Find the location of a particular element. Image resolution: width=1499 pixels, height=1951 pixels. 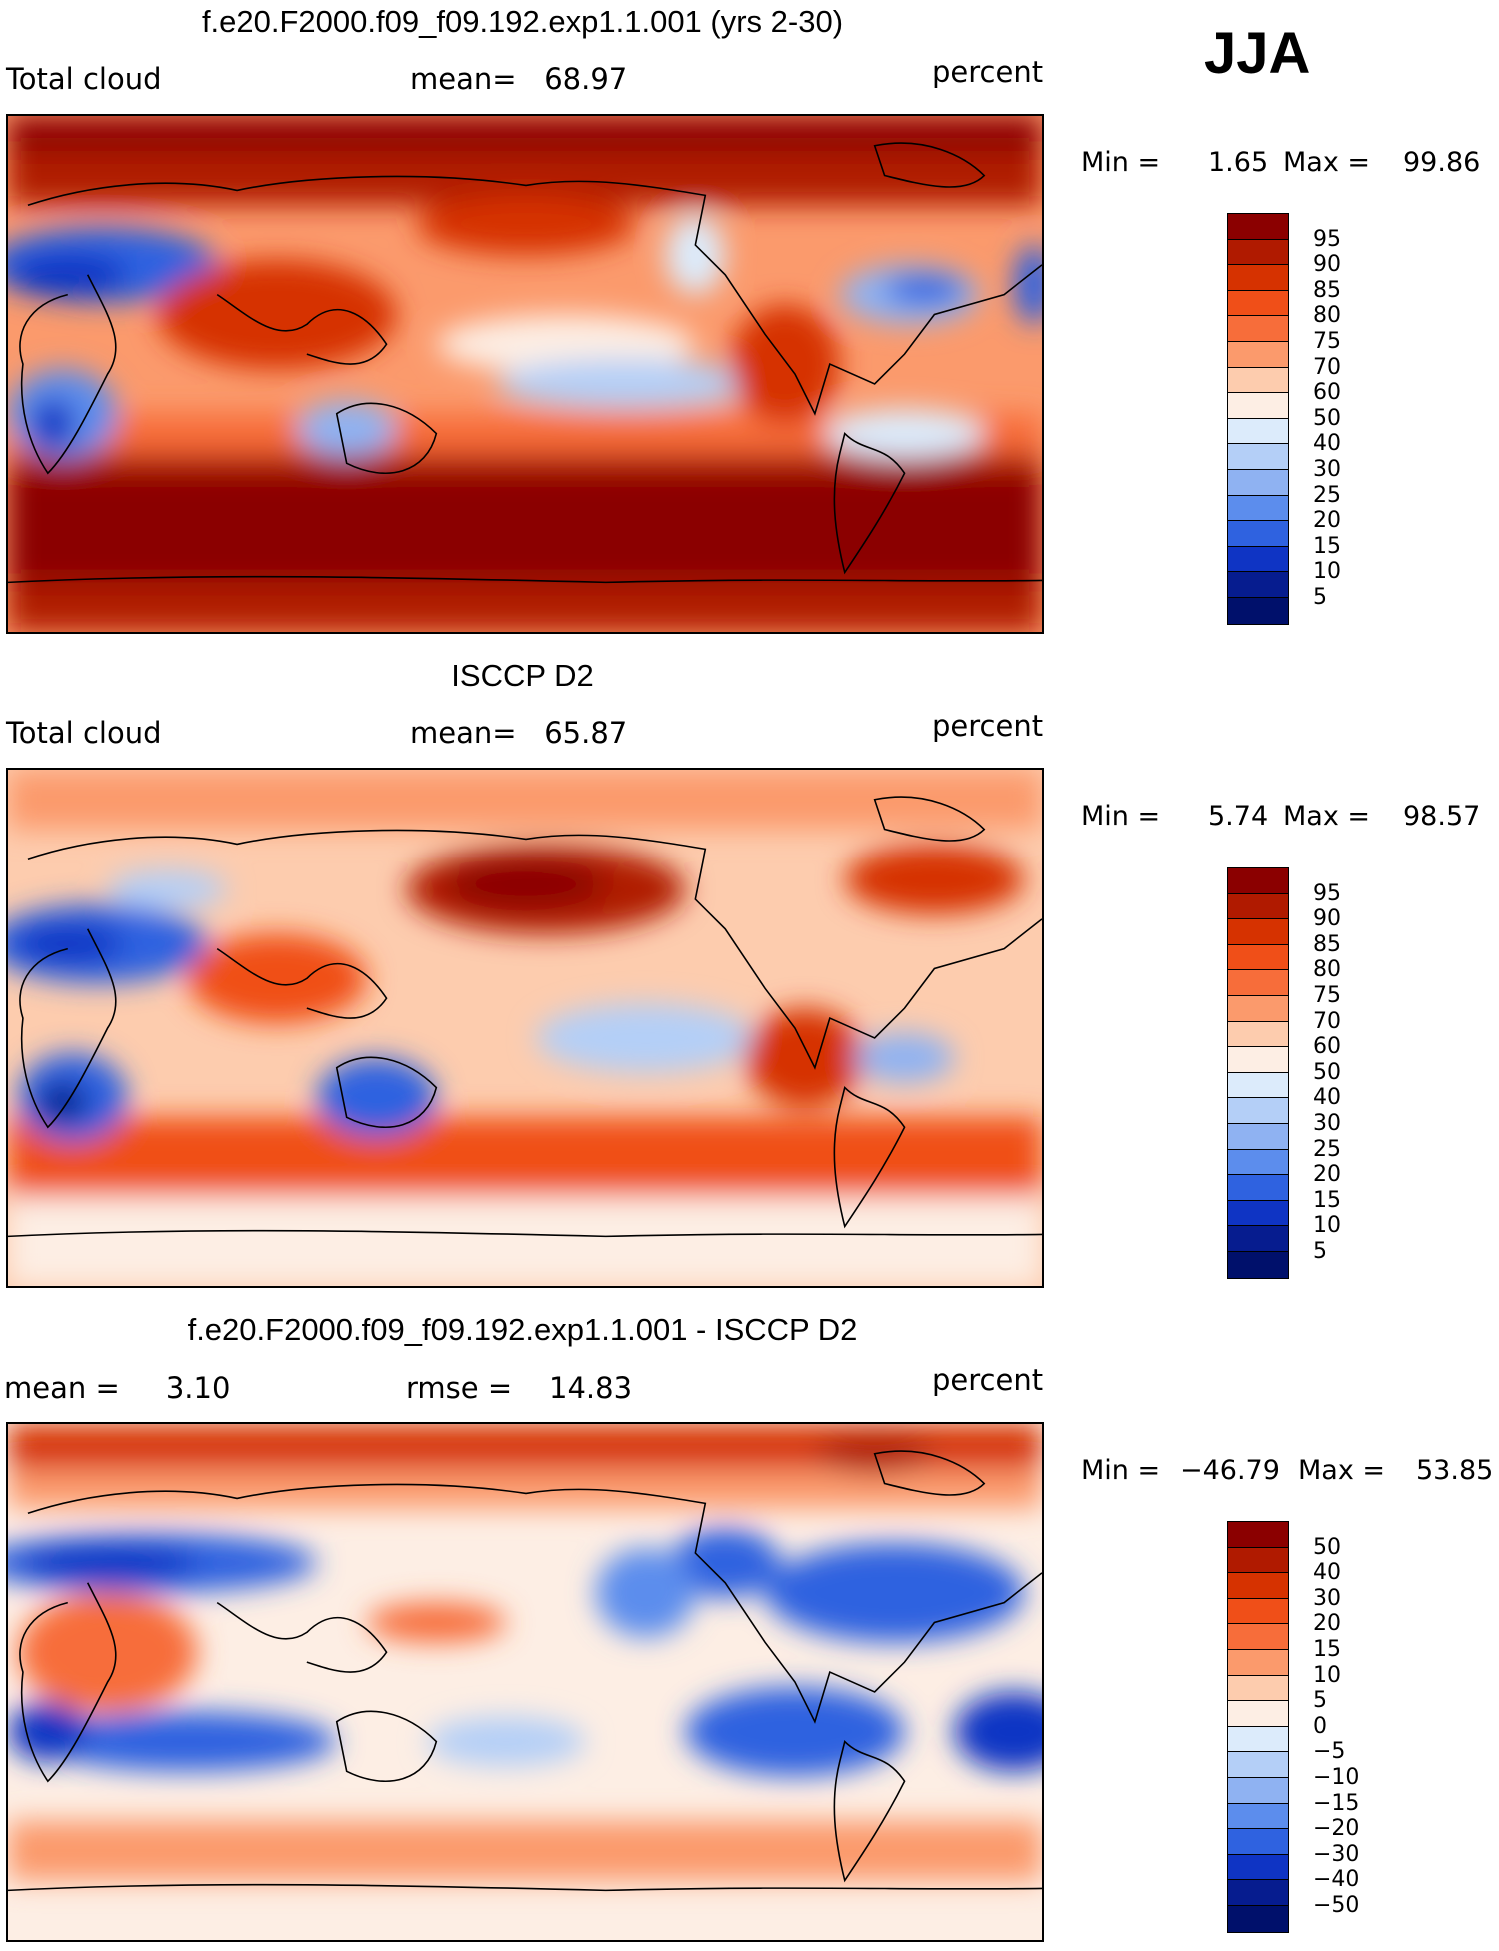

panel-3-colorbar-tick-label: −30 is located at coordinates (1336, 1854).